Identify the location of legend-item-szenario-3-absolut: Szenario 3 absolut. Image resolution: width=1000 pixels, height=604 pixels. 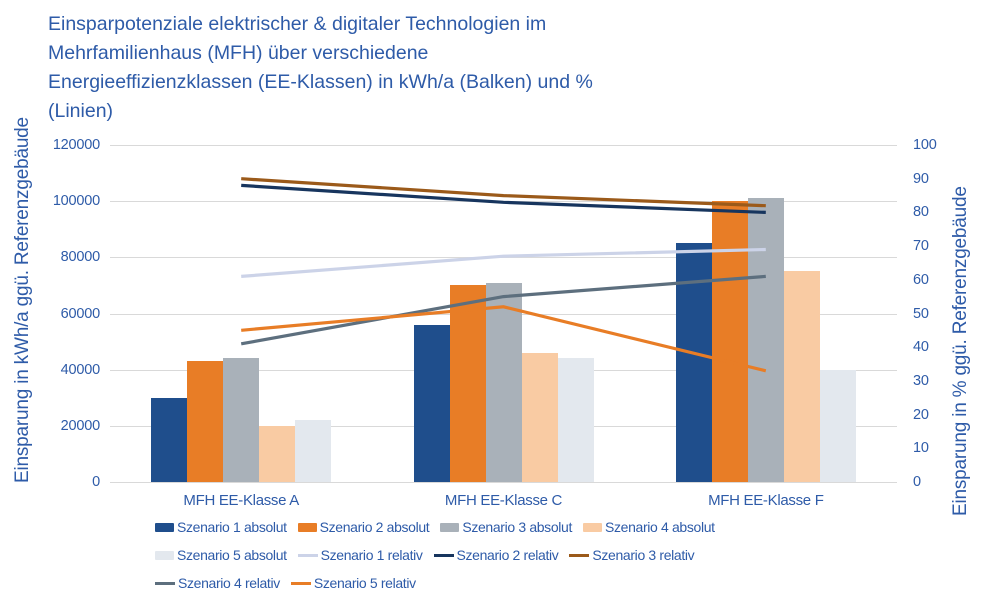
(506, 527).